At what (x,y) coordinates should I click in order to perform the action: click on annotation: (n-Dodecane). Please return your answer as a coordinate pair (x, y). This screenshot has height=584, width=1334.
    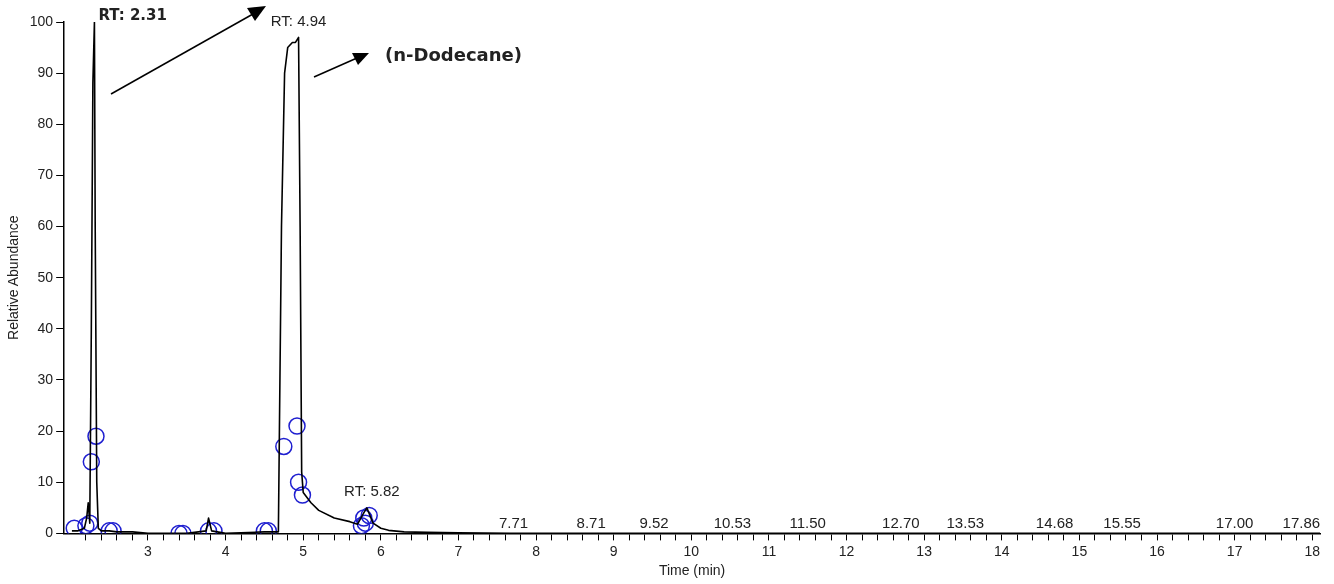
    Looking at the image, I should click on (453, 54).